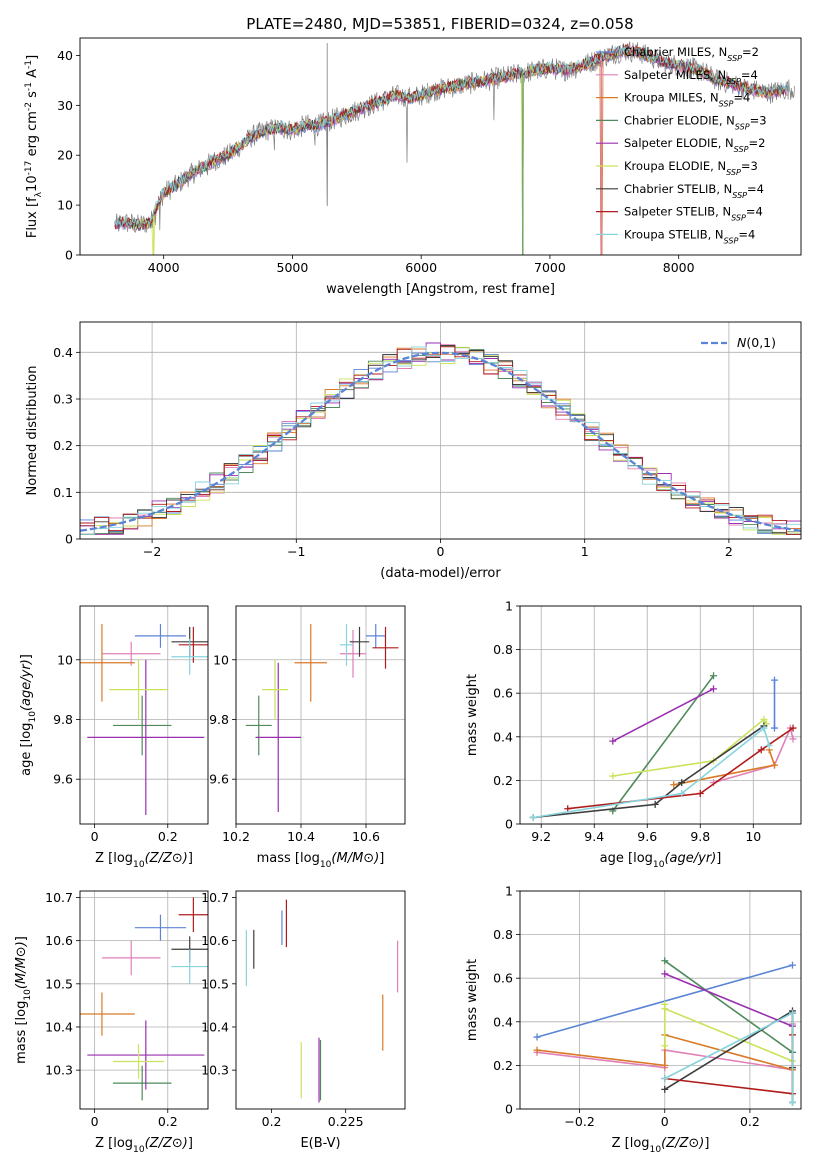  Describe the element at coordinates (366, 836) in the screenshot. I see `tick-label-x: 10.6` at that location.